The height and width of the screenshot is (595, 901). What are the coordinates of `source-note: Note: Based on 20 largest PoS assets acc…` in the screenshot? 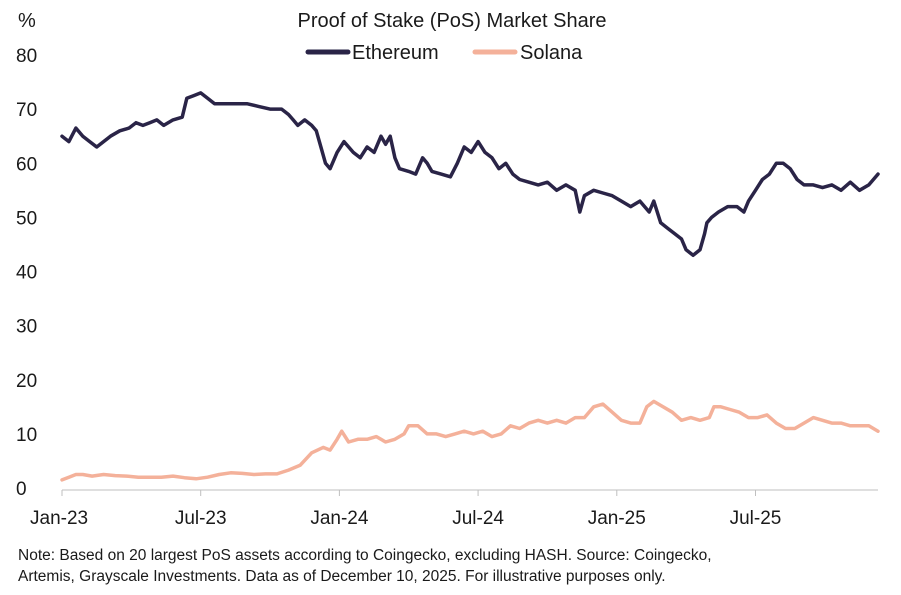 It's located at (453, 566).